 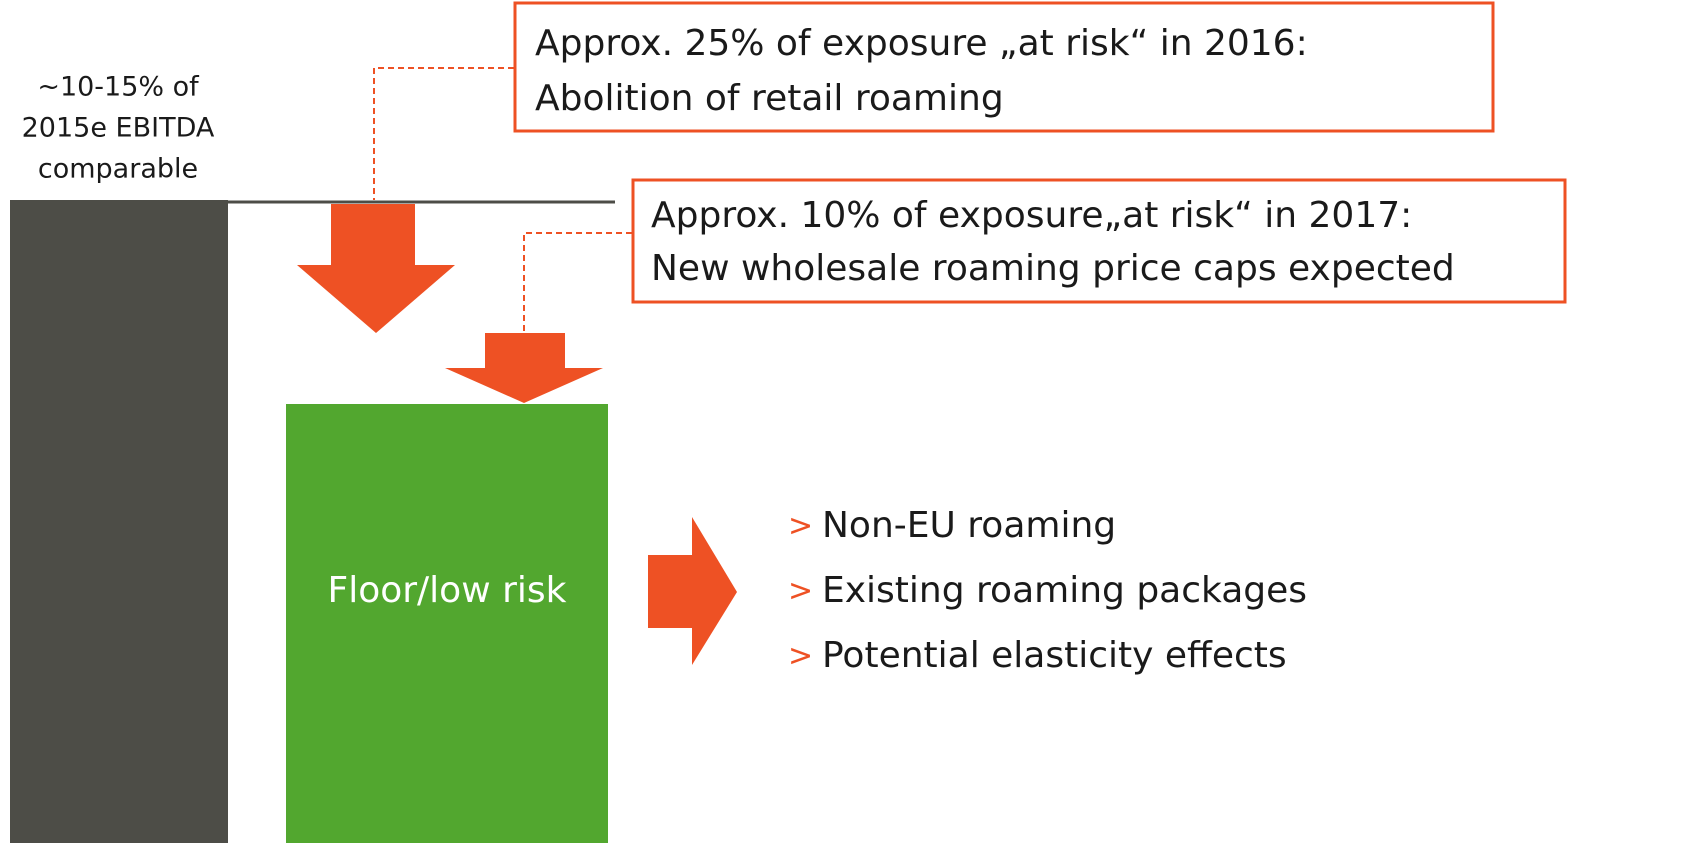 What do you see at coordinates (119, 521) in the screenshot?
I see `exposure-bar` at bounding box center [119, 521].